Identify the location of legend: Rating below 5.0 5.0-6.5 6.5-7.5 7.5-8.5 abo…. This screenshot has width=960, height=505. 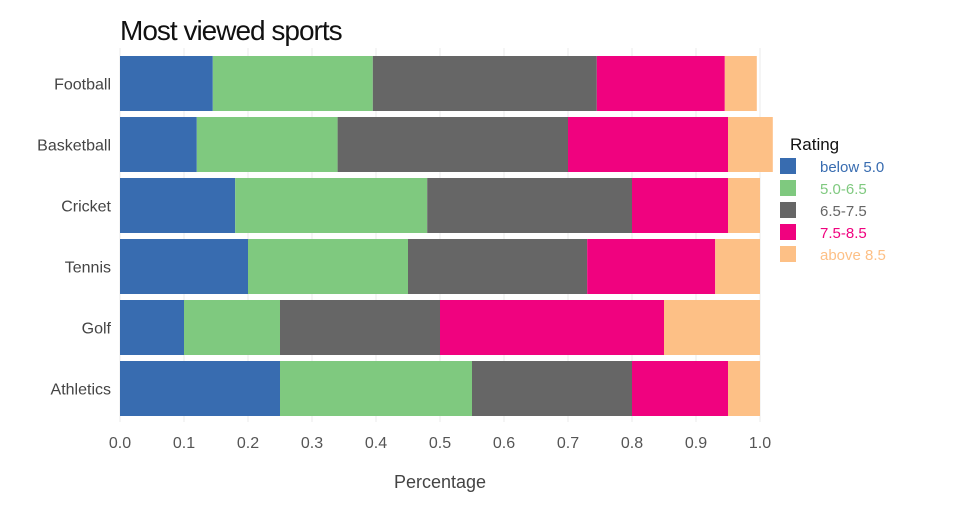
(833, 199).